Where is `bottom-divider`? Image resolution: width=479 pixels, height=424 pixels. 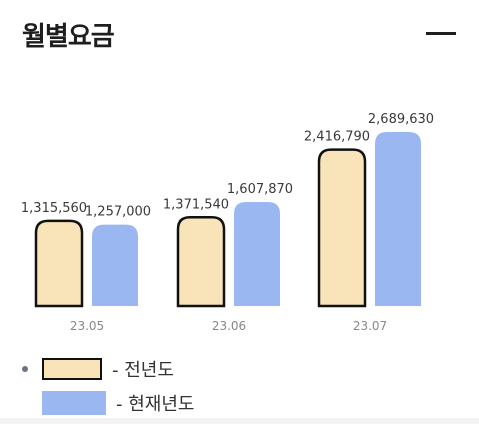
bottom-divider is located at coordinates (239, 421).